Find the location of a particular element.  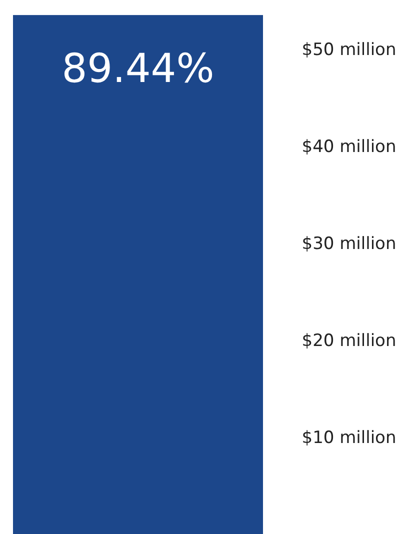

y-tick-label: $40 million is located at coordinates (349, 146).